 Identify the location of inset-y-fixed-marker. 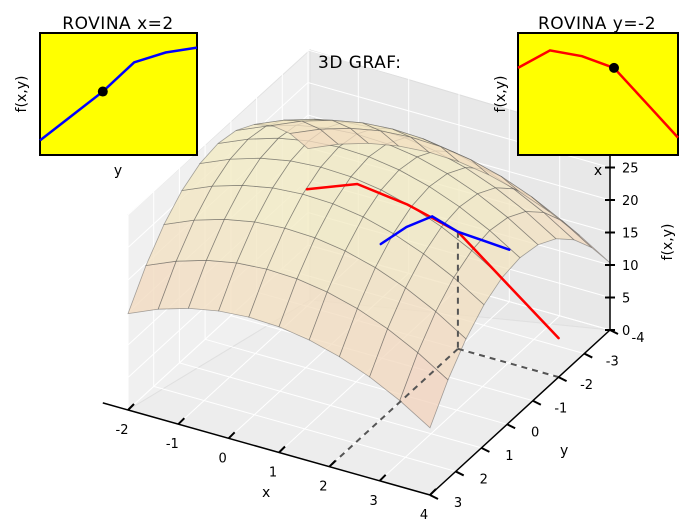
(614, 67).